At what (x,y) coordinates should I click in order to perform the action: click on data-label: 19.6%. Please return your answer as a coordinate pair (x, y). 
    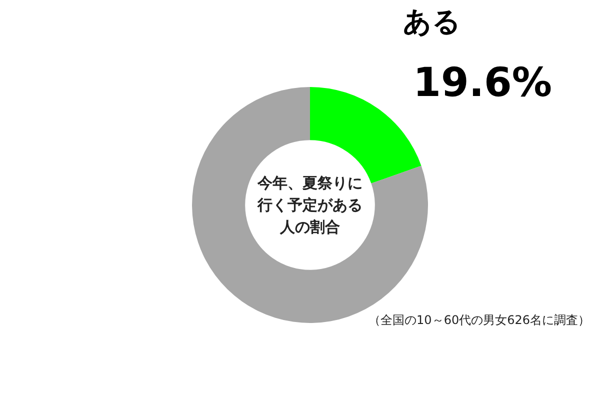
    Looking at the image, I should click on (482, 83).